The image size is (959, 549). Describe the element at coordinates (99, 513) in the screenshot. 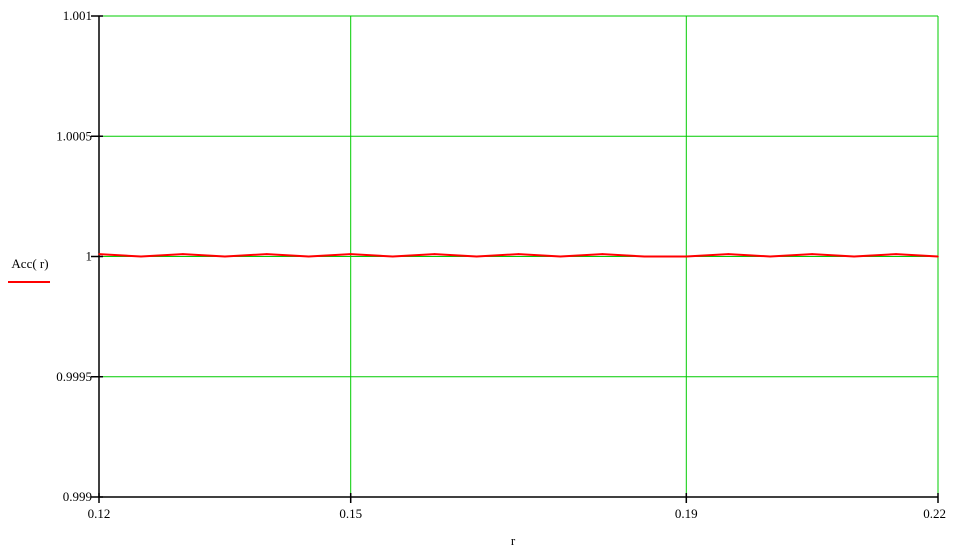

I see `x-tick-label: 0.12` at that location.